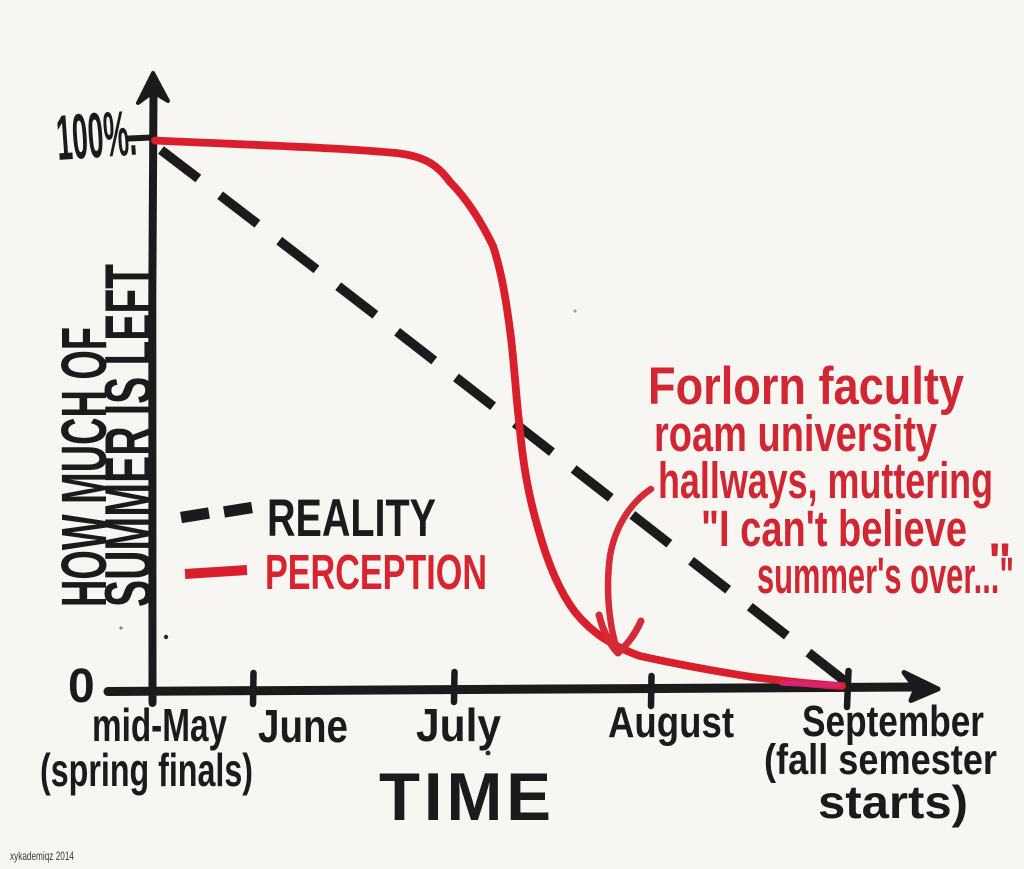 The image size is (1024, 869). I want to click on svg-text: summer's over...", so click(885, 575).